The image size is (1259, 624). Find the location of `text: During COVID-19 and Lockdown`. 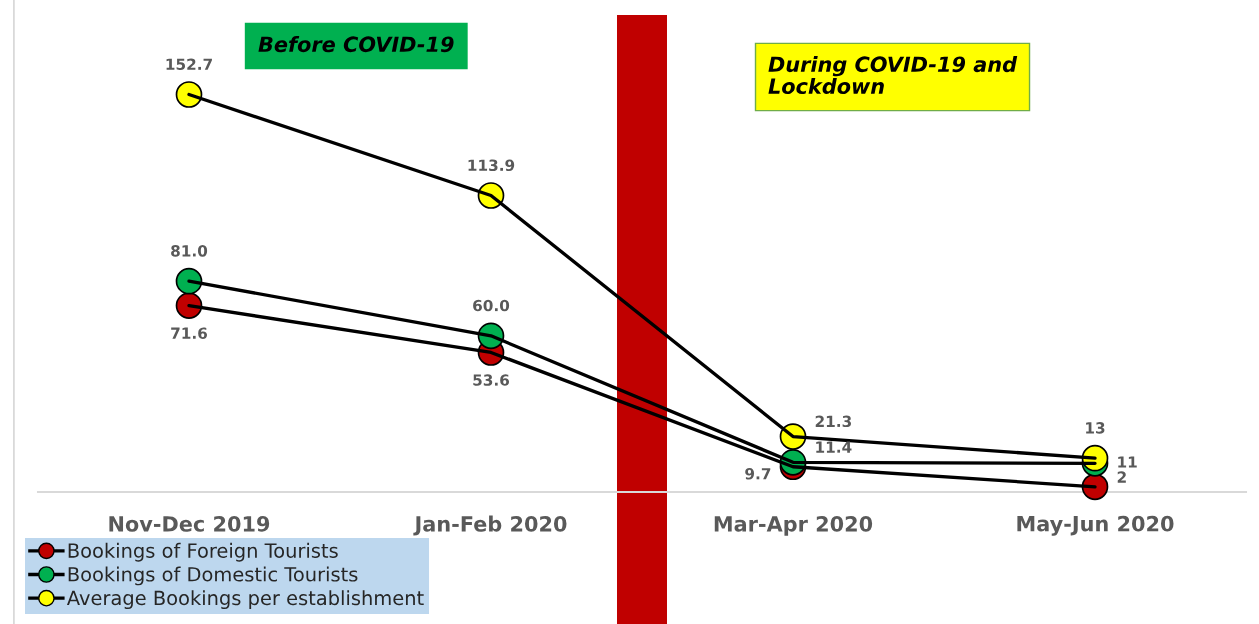

text: During COVID-19 and Lockdown is located at coordinates (893, 75).